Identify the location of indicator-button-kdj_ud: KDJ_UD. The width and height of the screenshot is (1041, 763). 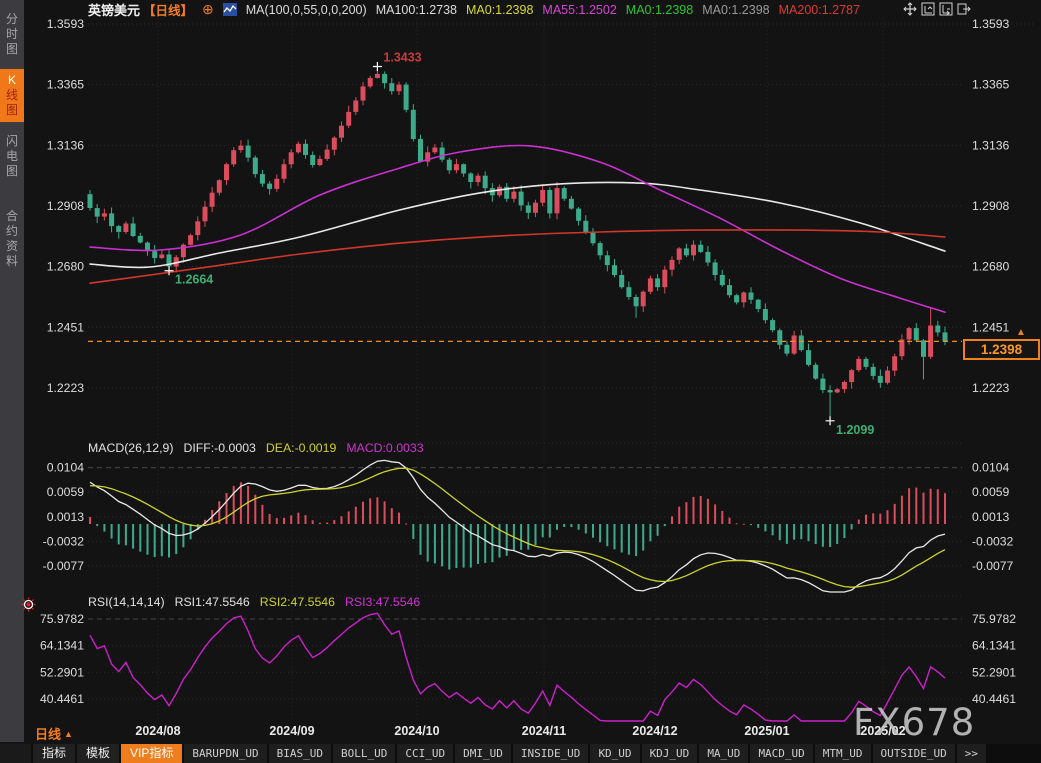
(669, 753).